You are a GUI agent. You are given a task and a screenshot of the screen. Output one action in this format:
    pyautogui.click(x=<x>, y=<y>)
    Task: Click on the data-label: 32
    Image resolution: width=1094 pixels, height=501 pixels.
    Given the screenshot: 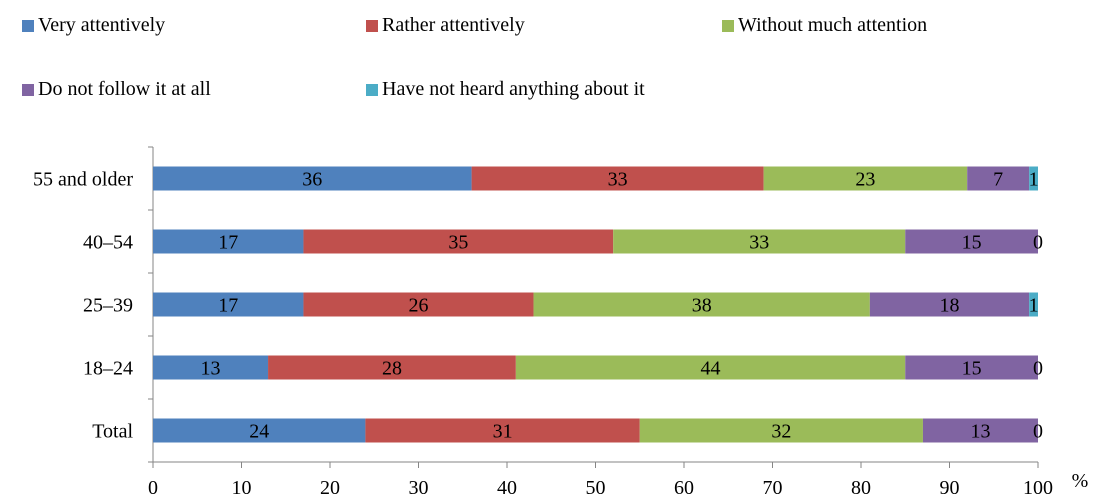 What is the action you would take?
    pyautogui.click(x=781, y=432)
    